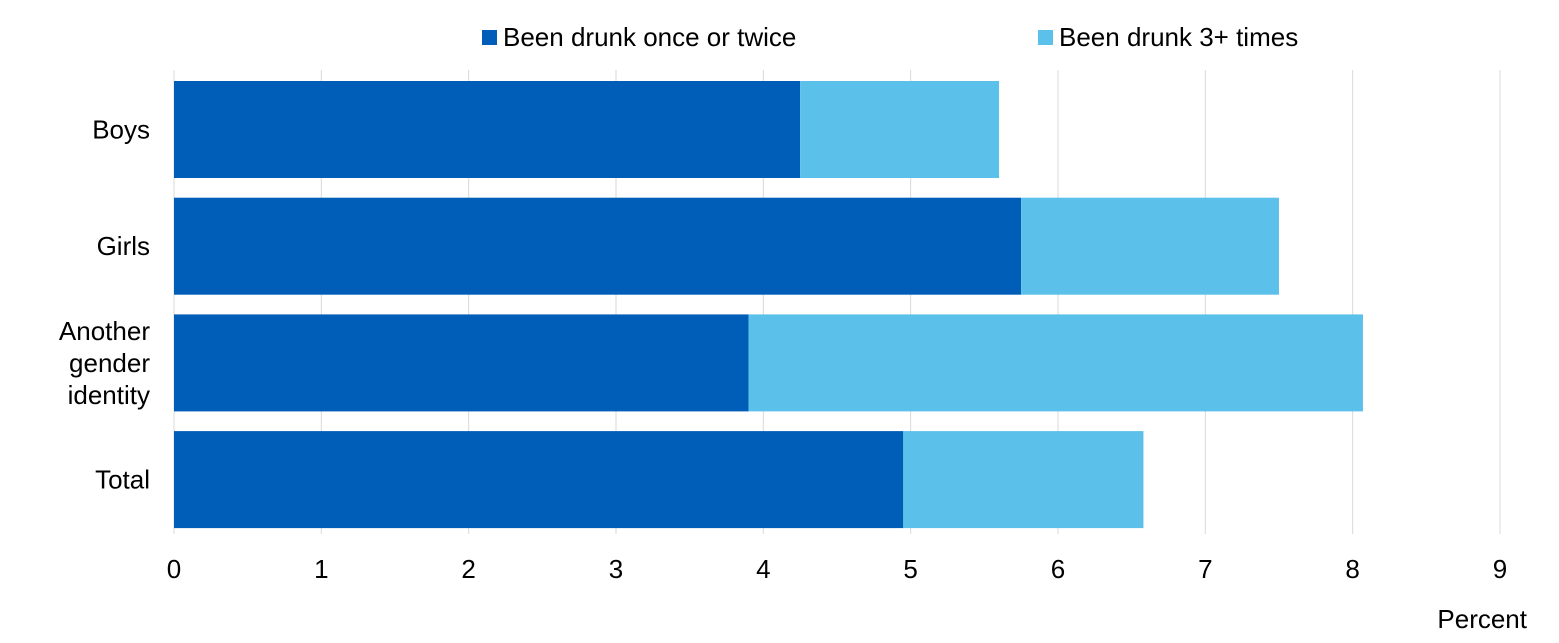 The width and height of the screenshot is (1559, 643). I want to click on x-tick-label: 3, so click(616, 569).